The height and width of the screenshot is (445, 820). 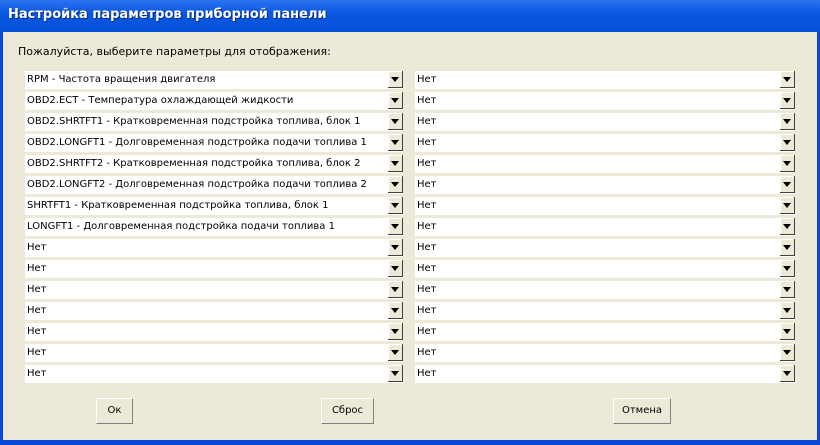 I want to click on parameter-select-left: RPM - Частота вращения двигателя, so click(x=214, y=80).